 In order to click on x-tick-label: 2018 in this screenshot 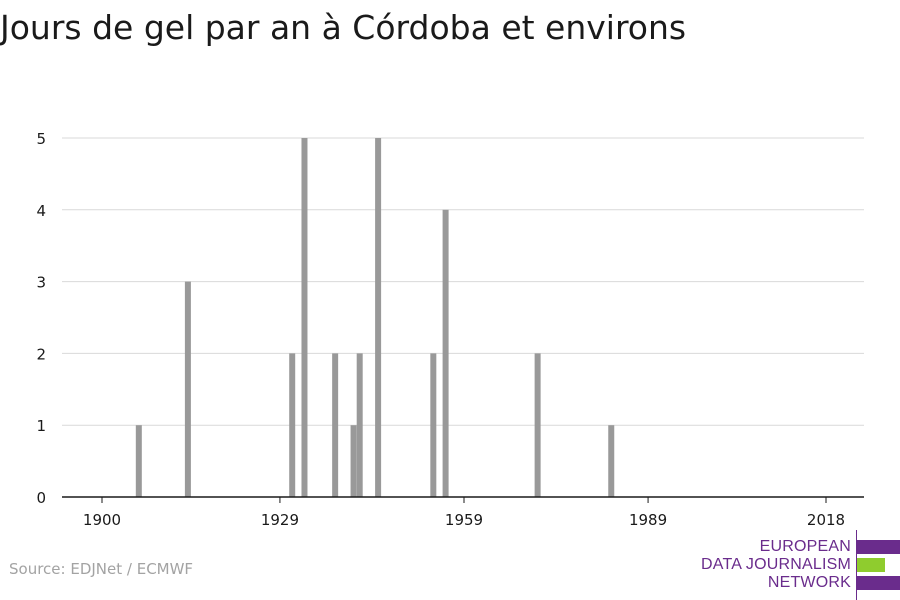, I will do `click(826, 520)`.